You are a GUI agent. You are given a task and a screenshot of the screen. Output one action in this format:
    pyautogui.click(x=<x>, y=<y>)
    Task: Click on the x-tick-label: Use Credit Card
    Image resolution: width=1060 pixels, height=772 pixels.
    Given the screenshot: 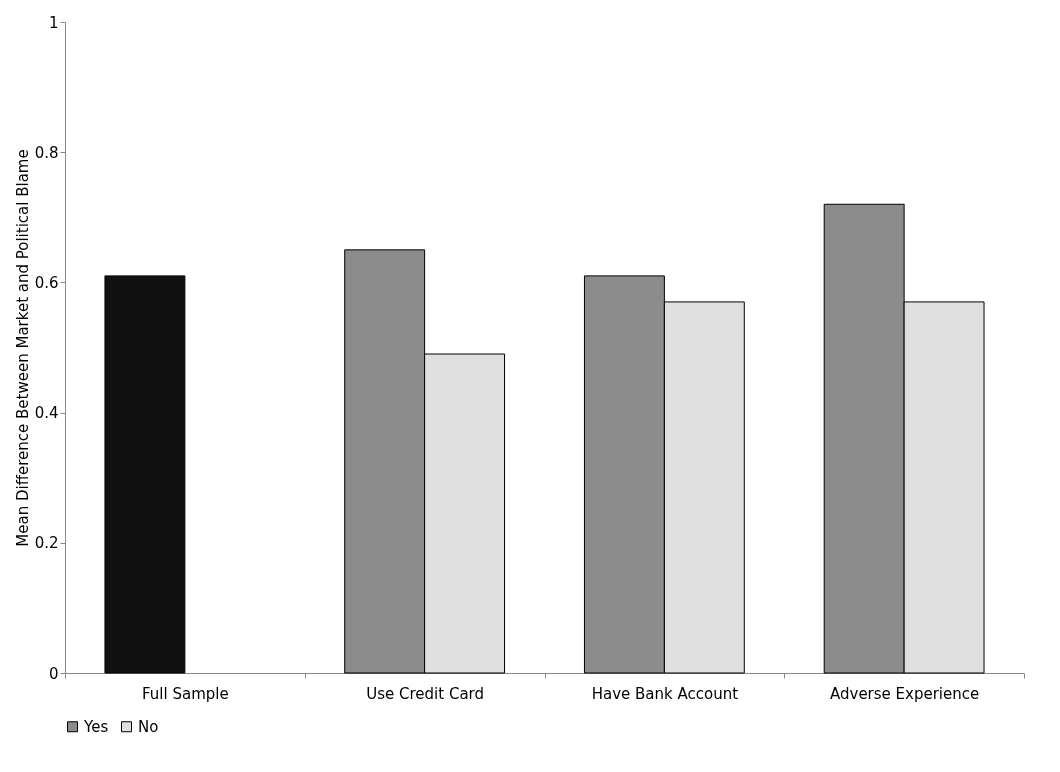 What is the action you would take?
    pyautogui.click(x=425, y=693)
    